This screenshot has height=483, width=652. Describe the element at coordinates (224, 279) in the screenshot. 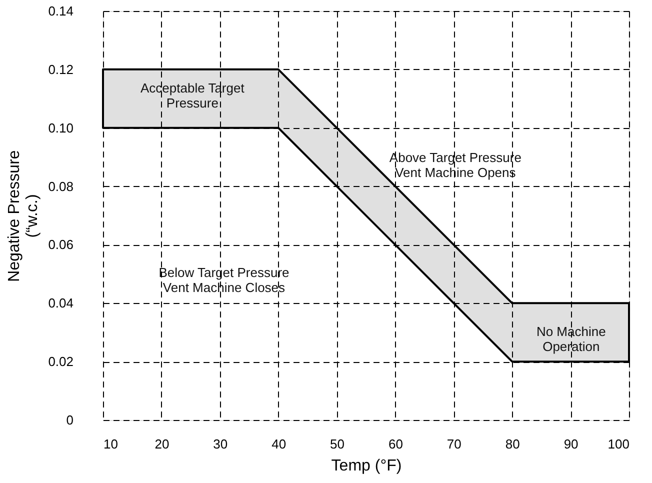

I see `annotation: Below Target Pressure Vent Machine Closes` at that location.